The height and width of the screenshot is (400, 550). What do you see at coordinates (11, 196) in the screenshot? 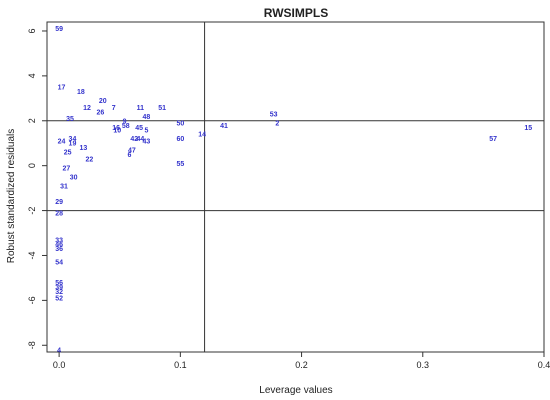
I see `y-axis-label: Robust standardized residuals` at bounding box center [11, 196].